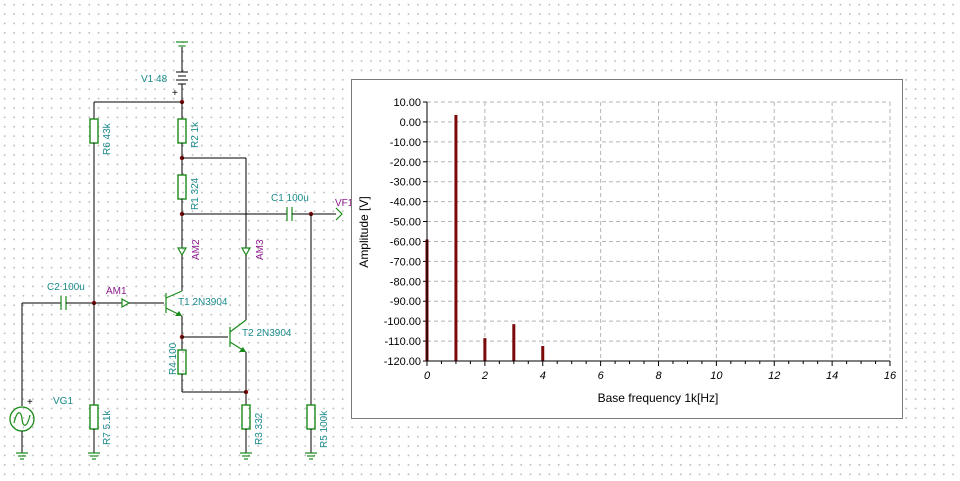  Describe the element at coordinates (246, 456) in the screenshot. I see `ground-symbol-r3` at that location.